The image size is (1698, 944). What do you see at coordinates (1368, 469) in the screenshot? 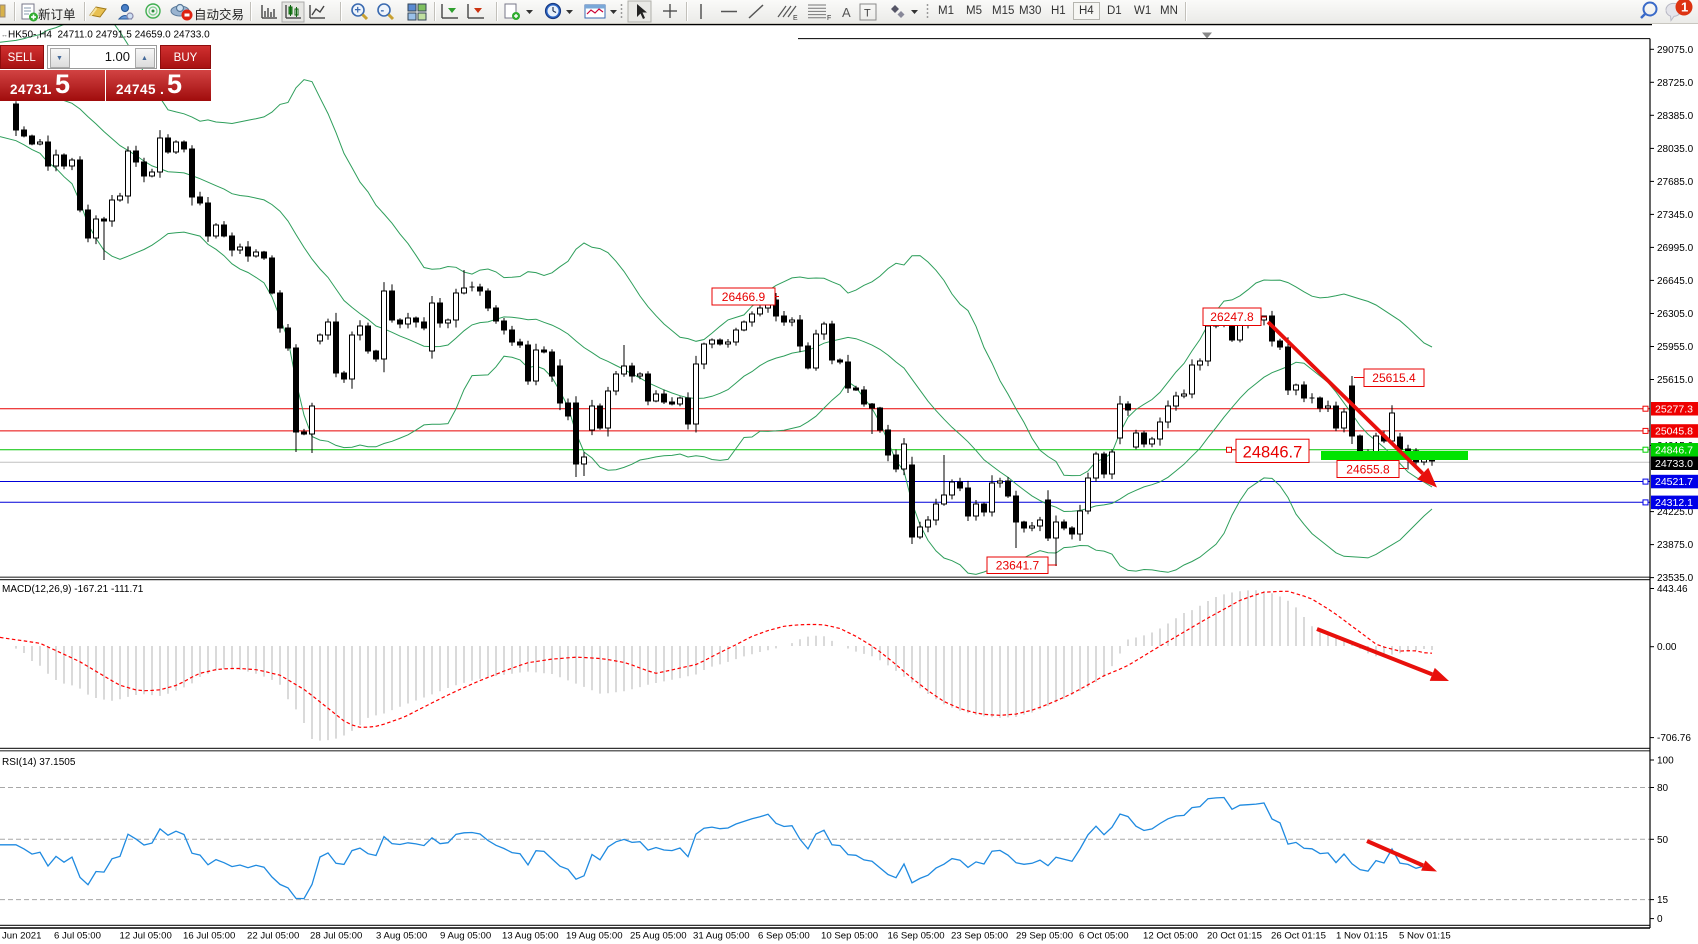
I see `svg-text: 24655.8` at bounding box center [1368, 469].